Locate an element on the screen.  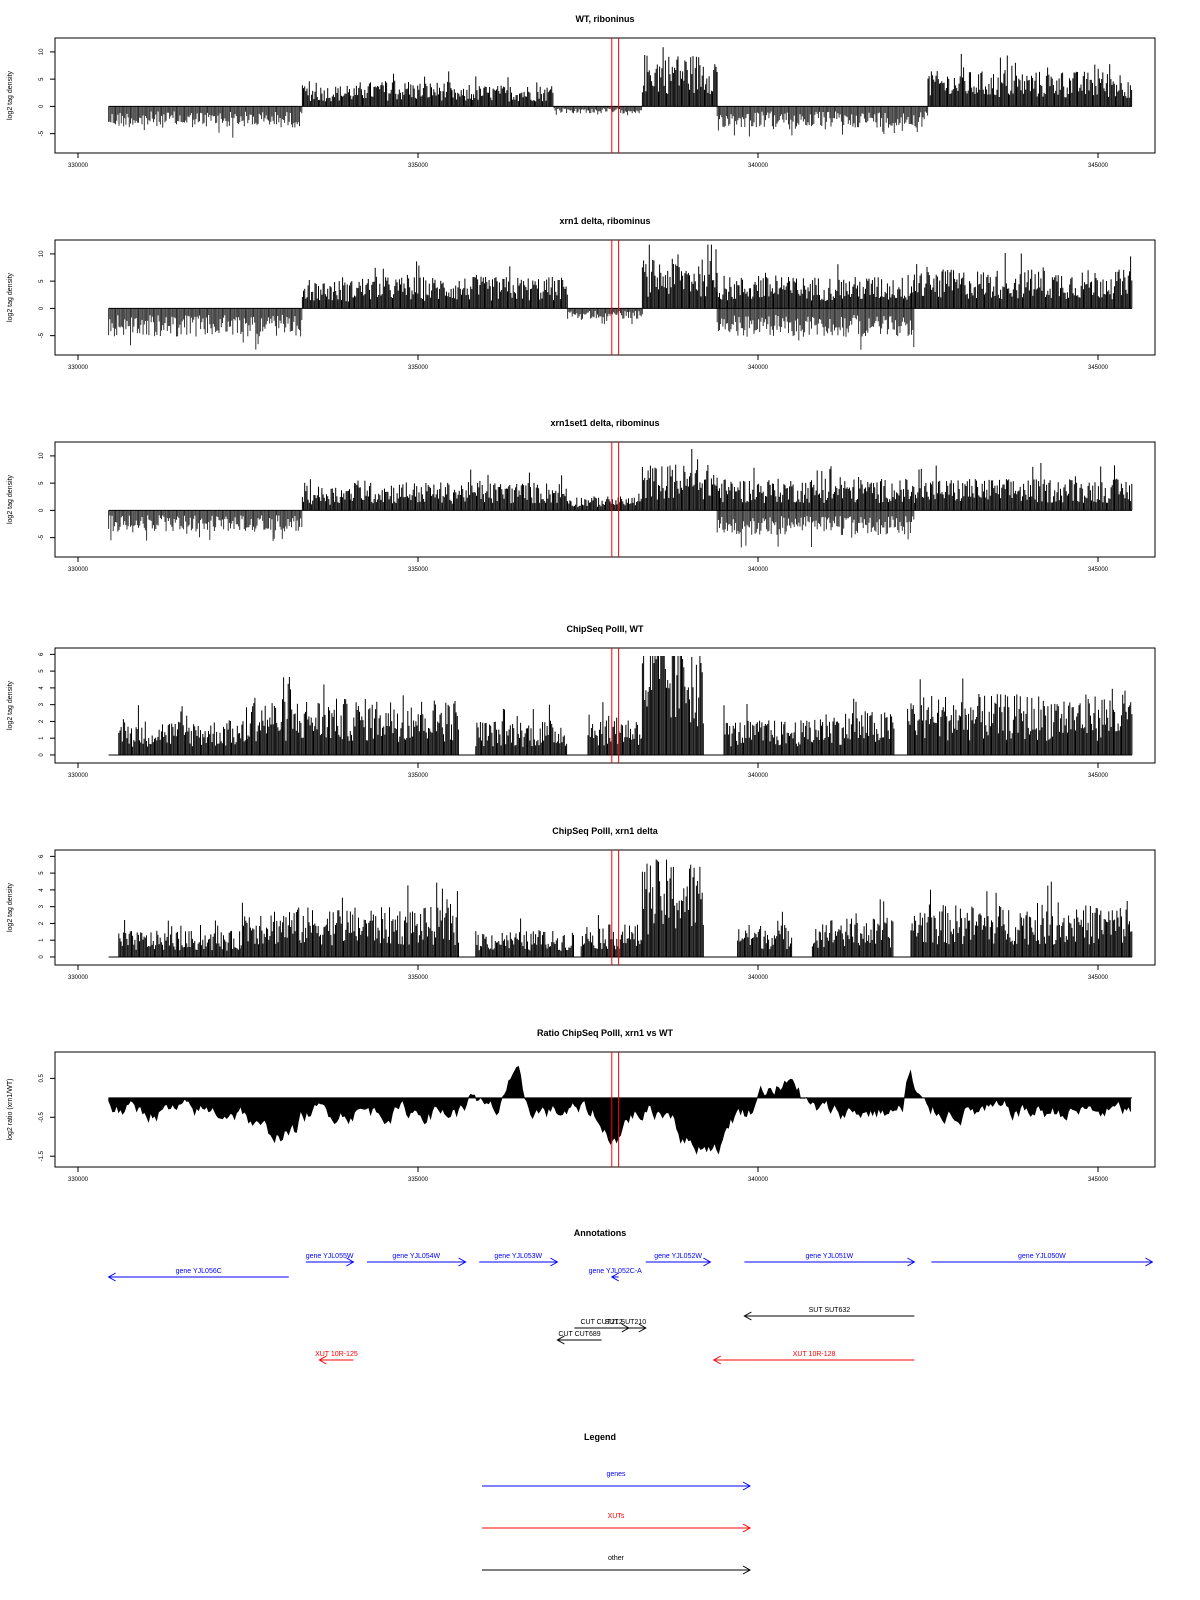
feature-arrow-10: CUT CUT689 is located at coordinates (579, 1338).